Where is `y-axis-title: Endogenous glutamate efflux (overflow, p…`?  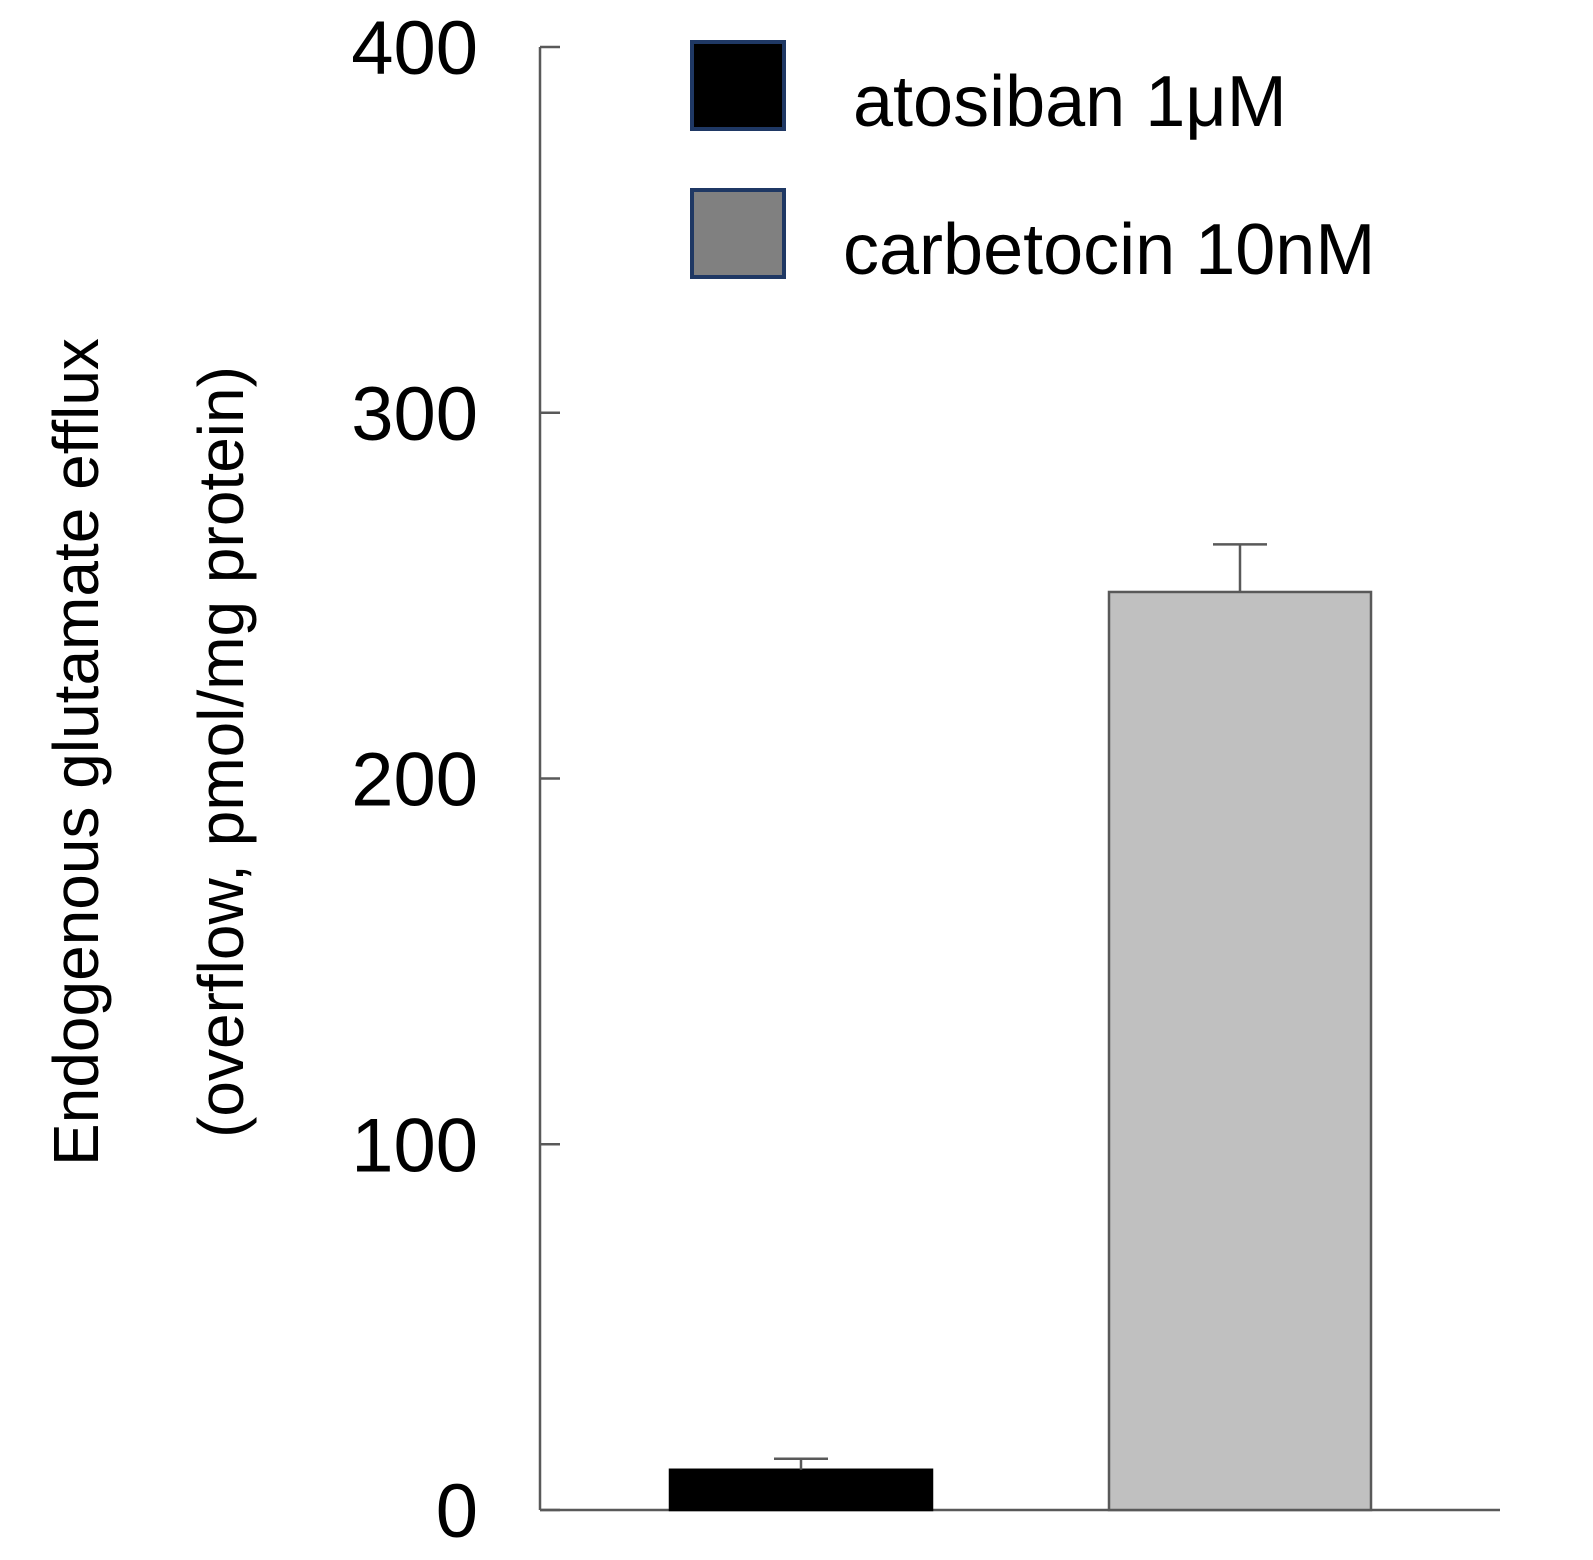
y-axis-title: Endogenous glutamate efflux (overflow, p… is located at coordinates (148, 752).